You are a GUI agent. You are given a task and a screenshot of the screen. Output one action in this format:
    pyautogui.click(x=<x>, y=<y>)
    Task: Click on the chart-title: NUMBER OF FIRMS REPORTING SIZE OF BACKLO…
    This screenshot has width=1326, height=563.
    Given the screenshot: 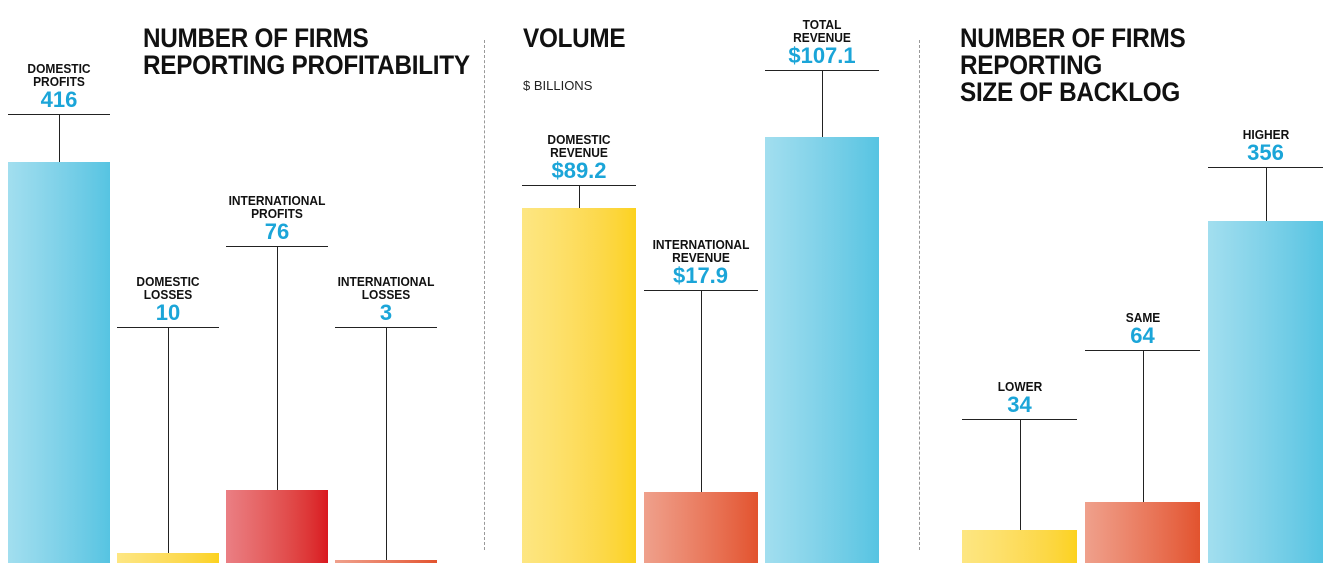 What is the action you would take?
    pyautogui.click(x=1073, y=65)
    